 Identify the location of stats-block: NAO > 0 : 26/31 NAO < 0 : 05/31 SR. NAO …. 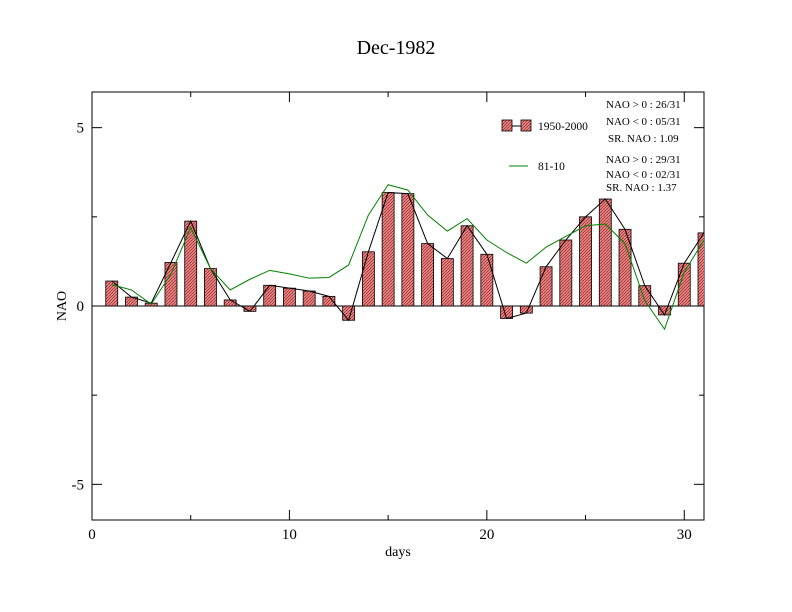
(643, 146).